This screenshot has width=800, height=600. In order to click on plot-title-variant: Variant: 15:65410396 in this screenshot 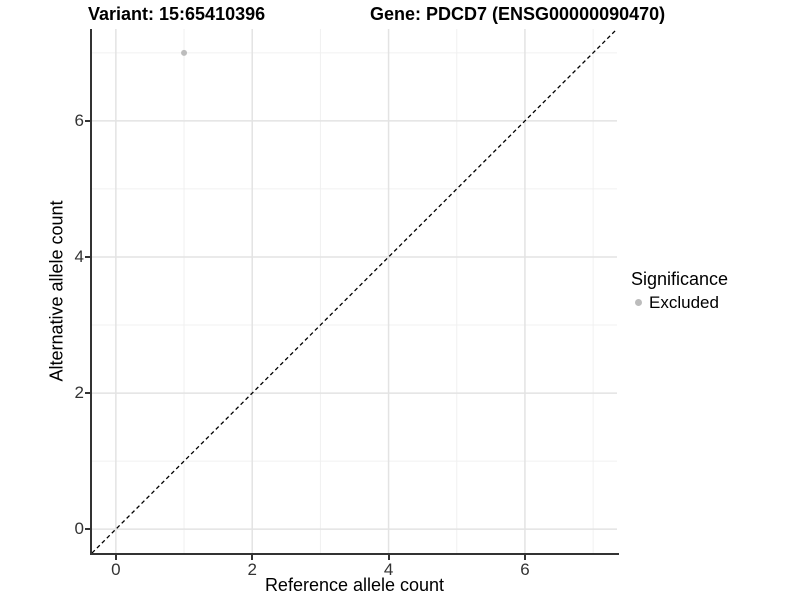, I will do `click(177, 14)`.